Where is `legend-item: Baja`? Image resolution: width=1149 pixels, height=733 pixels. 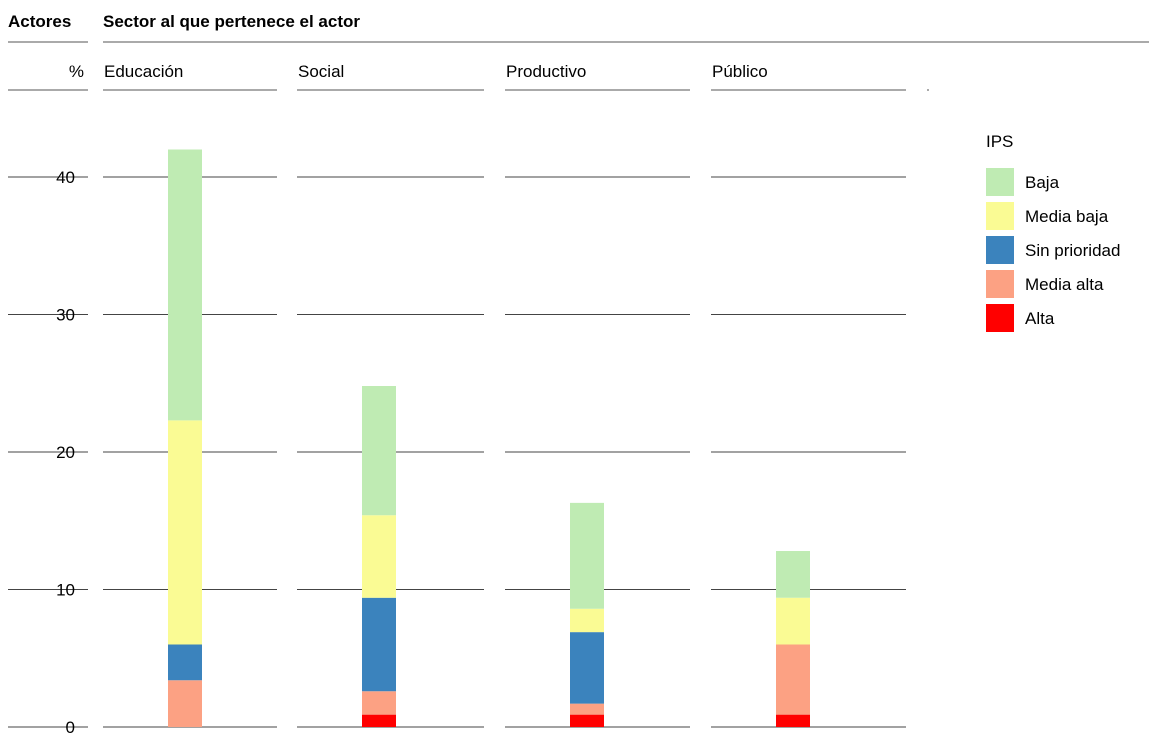
legend-item: Baja is located at coordinates (1023, 182).